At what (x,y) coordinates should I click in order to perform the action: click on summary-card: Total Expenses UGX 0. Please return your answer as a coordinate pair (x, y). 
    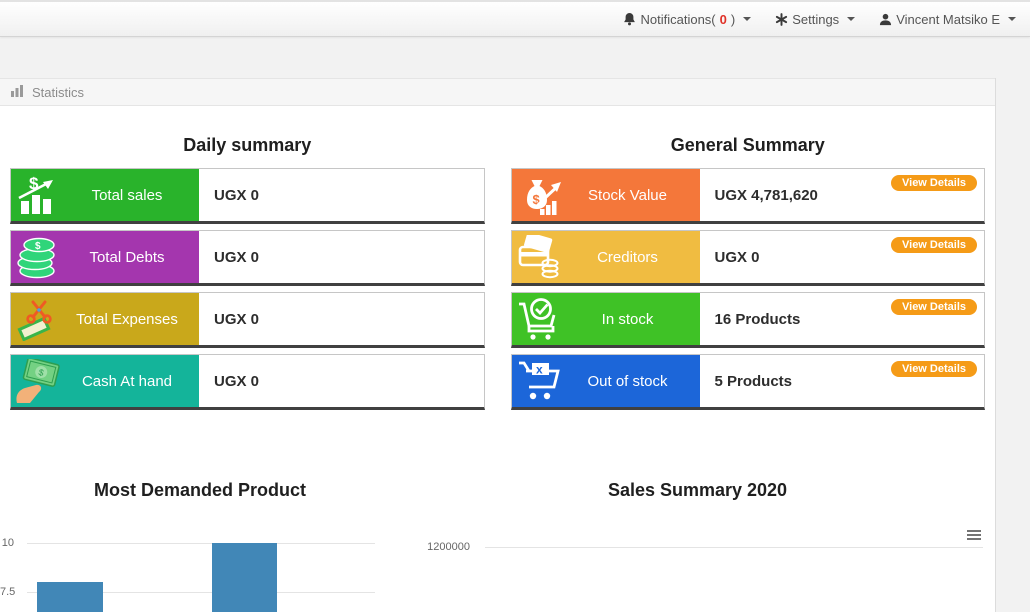
    Looking at the image, I should click on (247, 320).